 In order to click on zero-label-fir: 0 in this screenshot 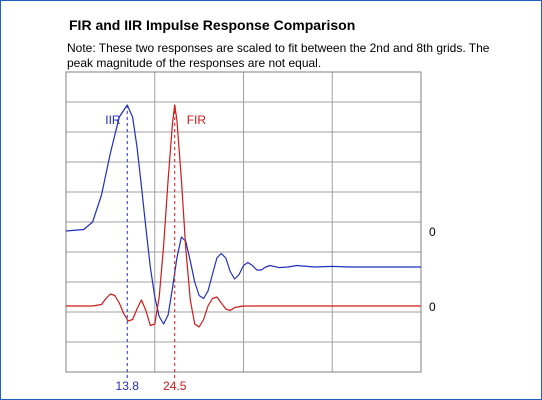, I will do `click(432, 307)`.